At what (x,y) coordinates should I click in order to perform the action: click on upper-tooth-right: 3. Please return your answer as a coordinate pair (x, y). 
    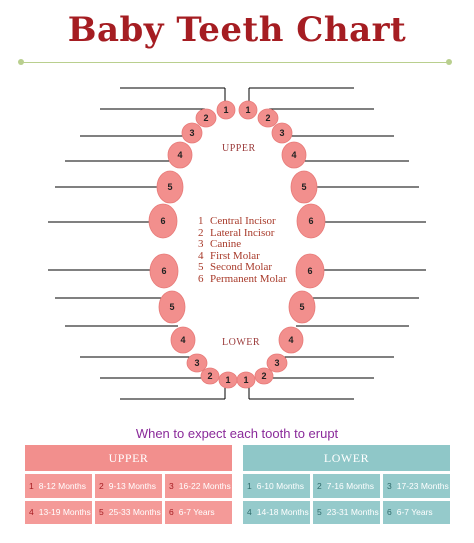
    Looking at the image, I should click on (282, 133).